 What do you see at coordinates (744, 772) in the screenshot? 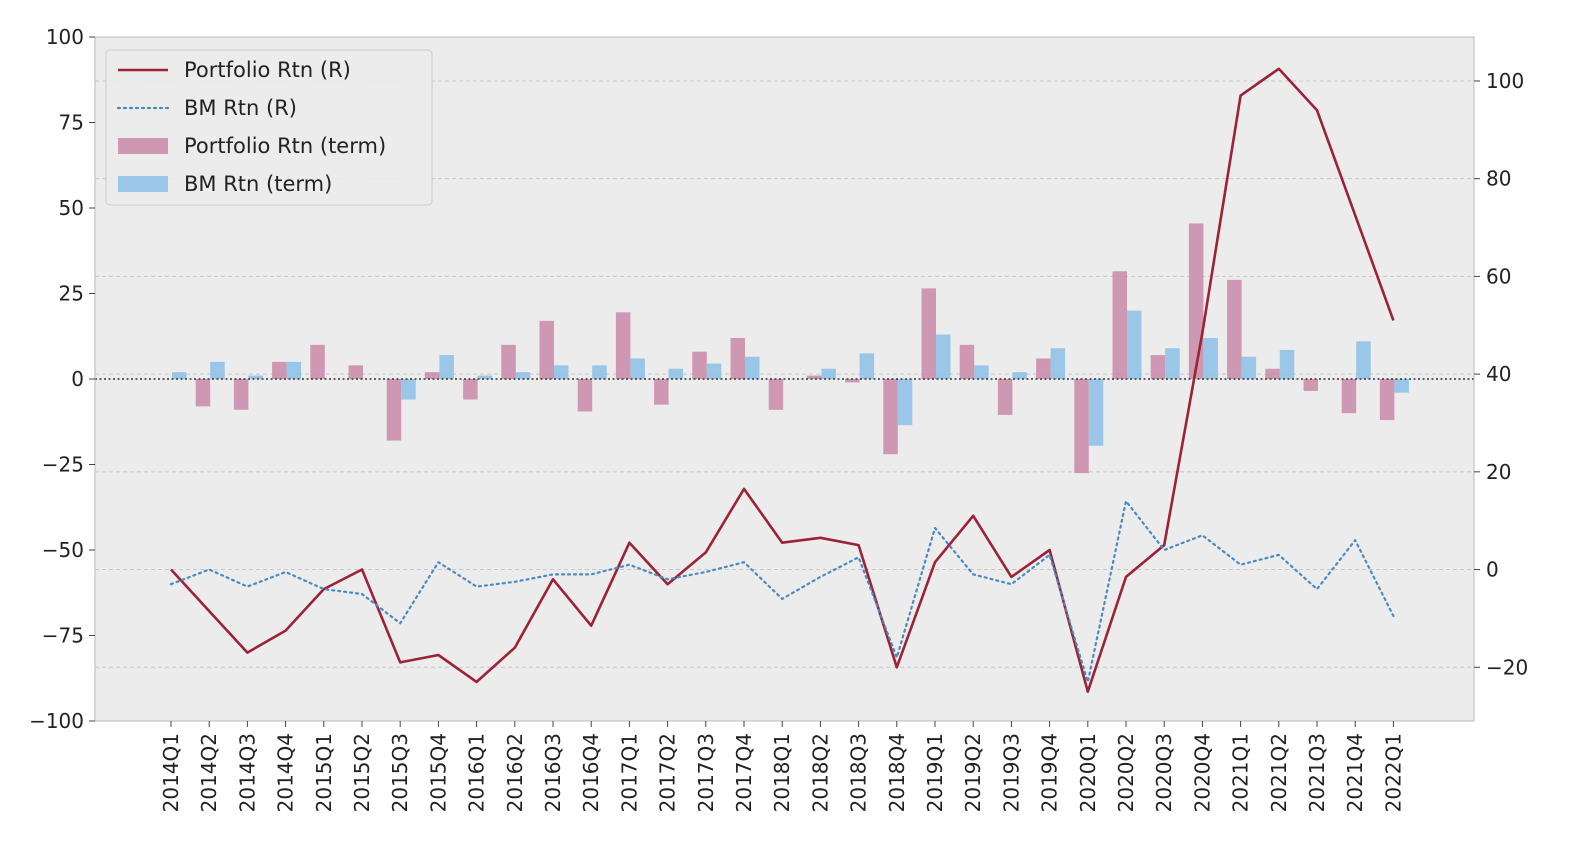
I see `x-tick-label-15: 2017Q4` at bounding box center [744, 772].